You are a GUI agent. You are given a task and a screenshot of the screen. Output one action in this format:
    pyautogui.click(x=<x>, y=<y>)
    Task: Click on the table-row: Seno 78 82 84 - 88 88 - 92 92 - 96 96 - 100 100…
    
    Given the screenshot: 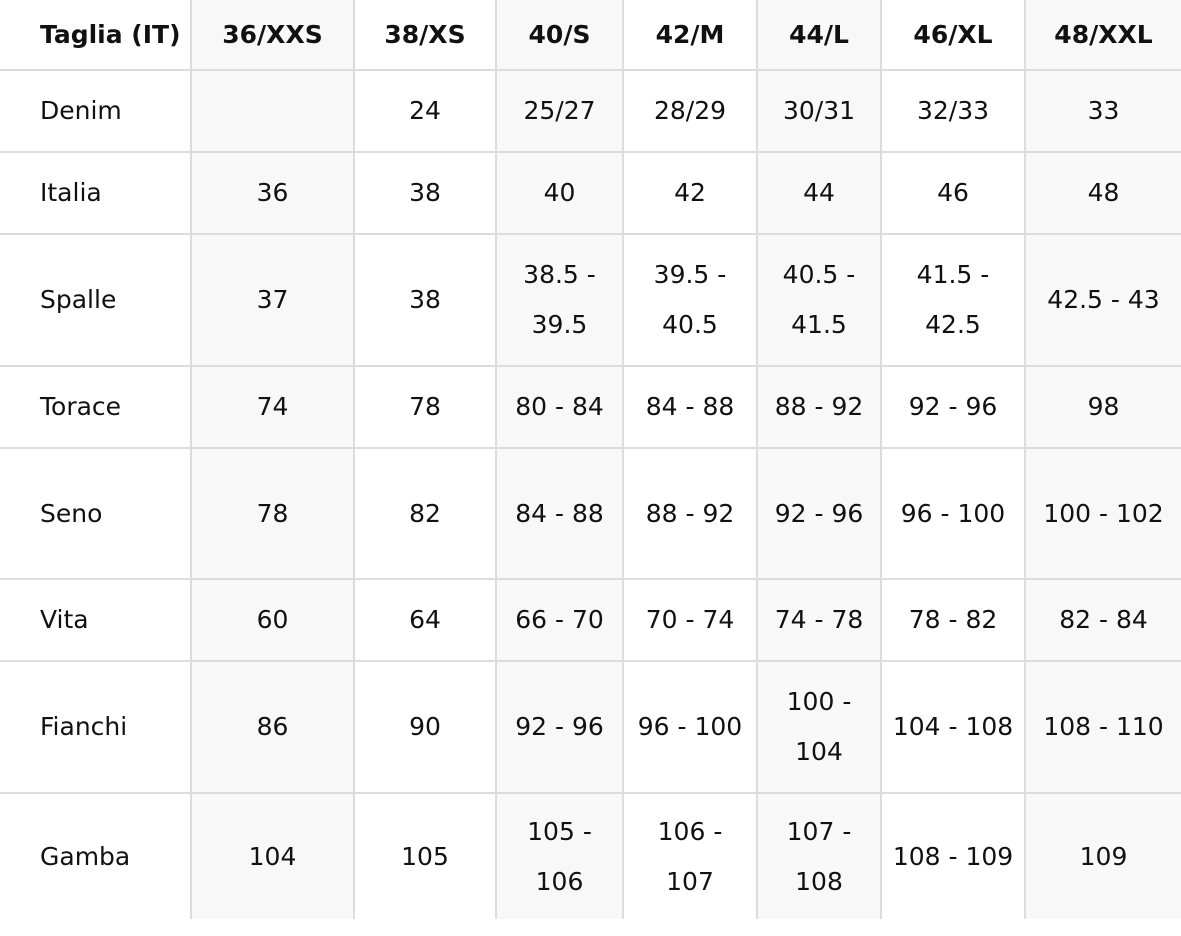 What is the action you would take?
    pyautogui.click(x=590, y=513)
    